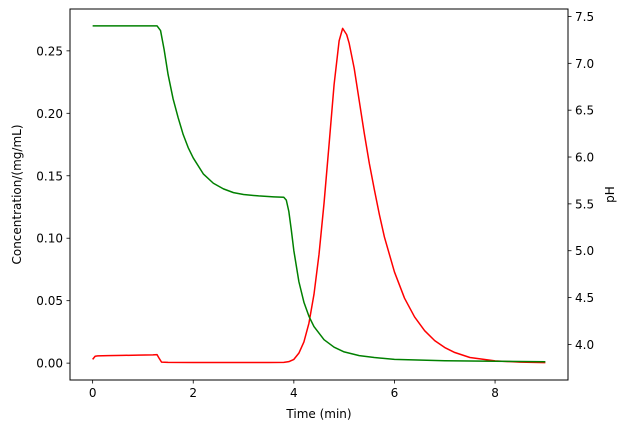  I want to click on x-tick-label: 8, so click(495, 393).